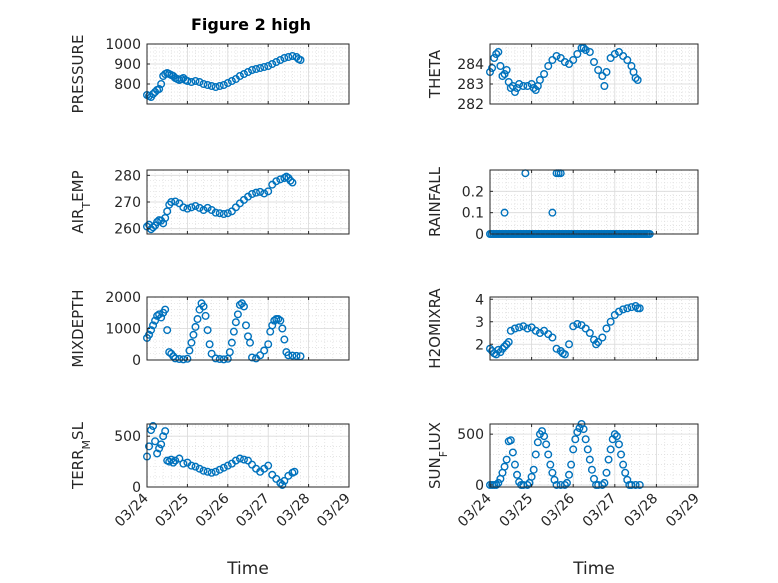  Describe the element at coordinates (562, 204) in the screenshot. I see `subplot-rainfall: 0 0.1 0.2 RAINFALL` at that location.